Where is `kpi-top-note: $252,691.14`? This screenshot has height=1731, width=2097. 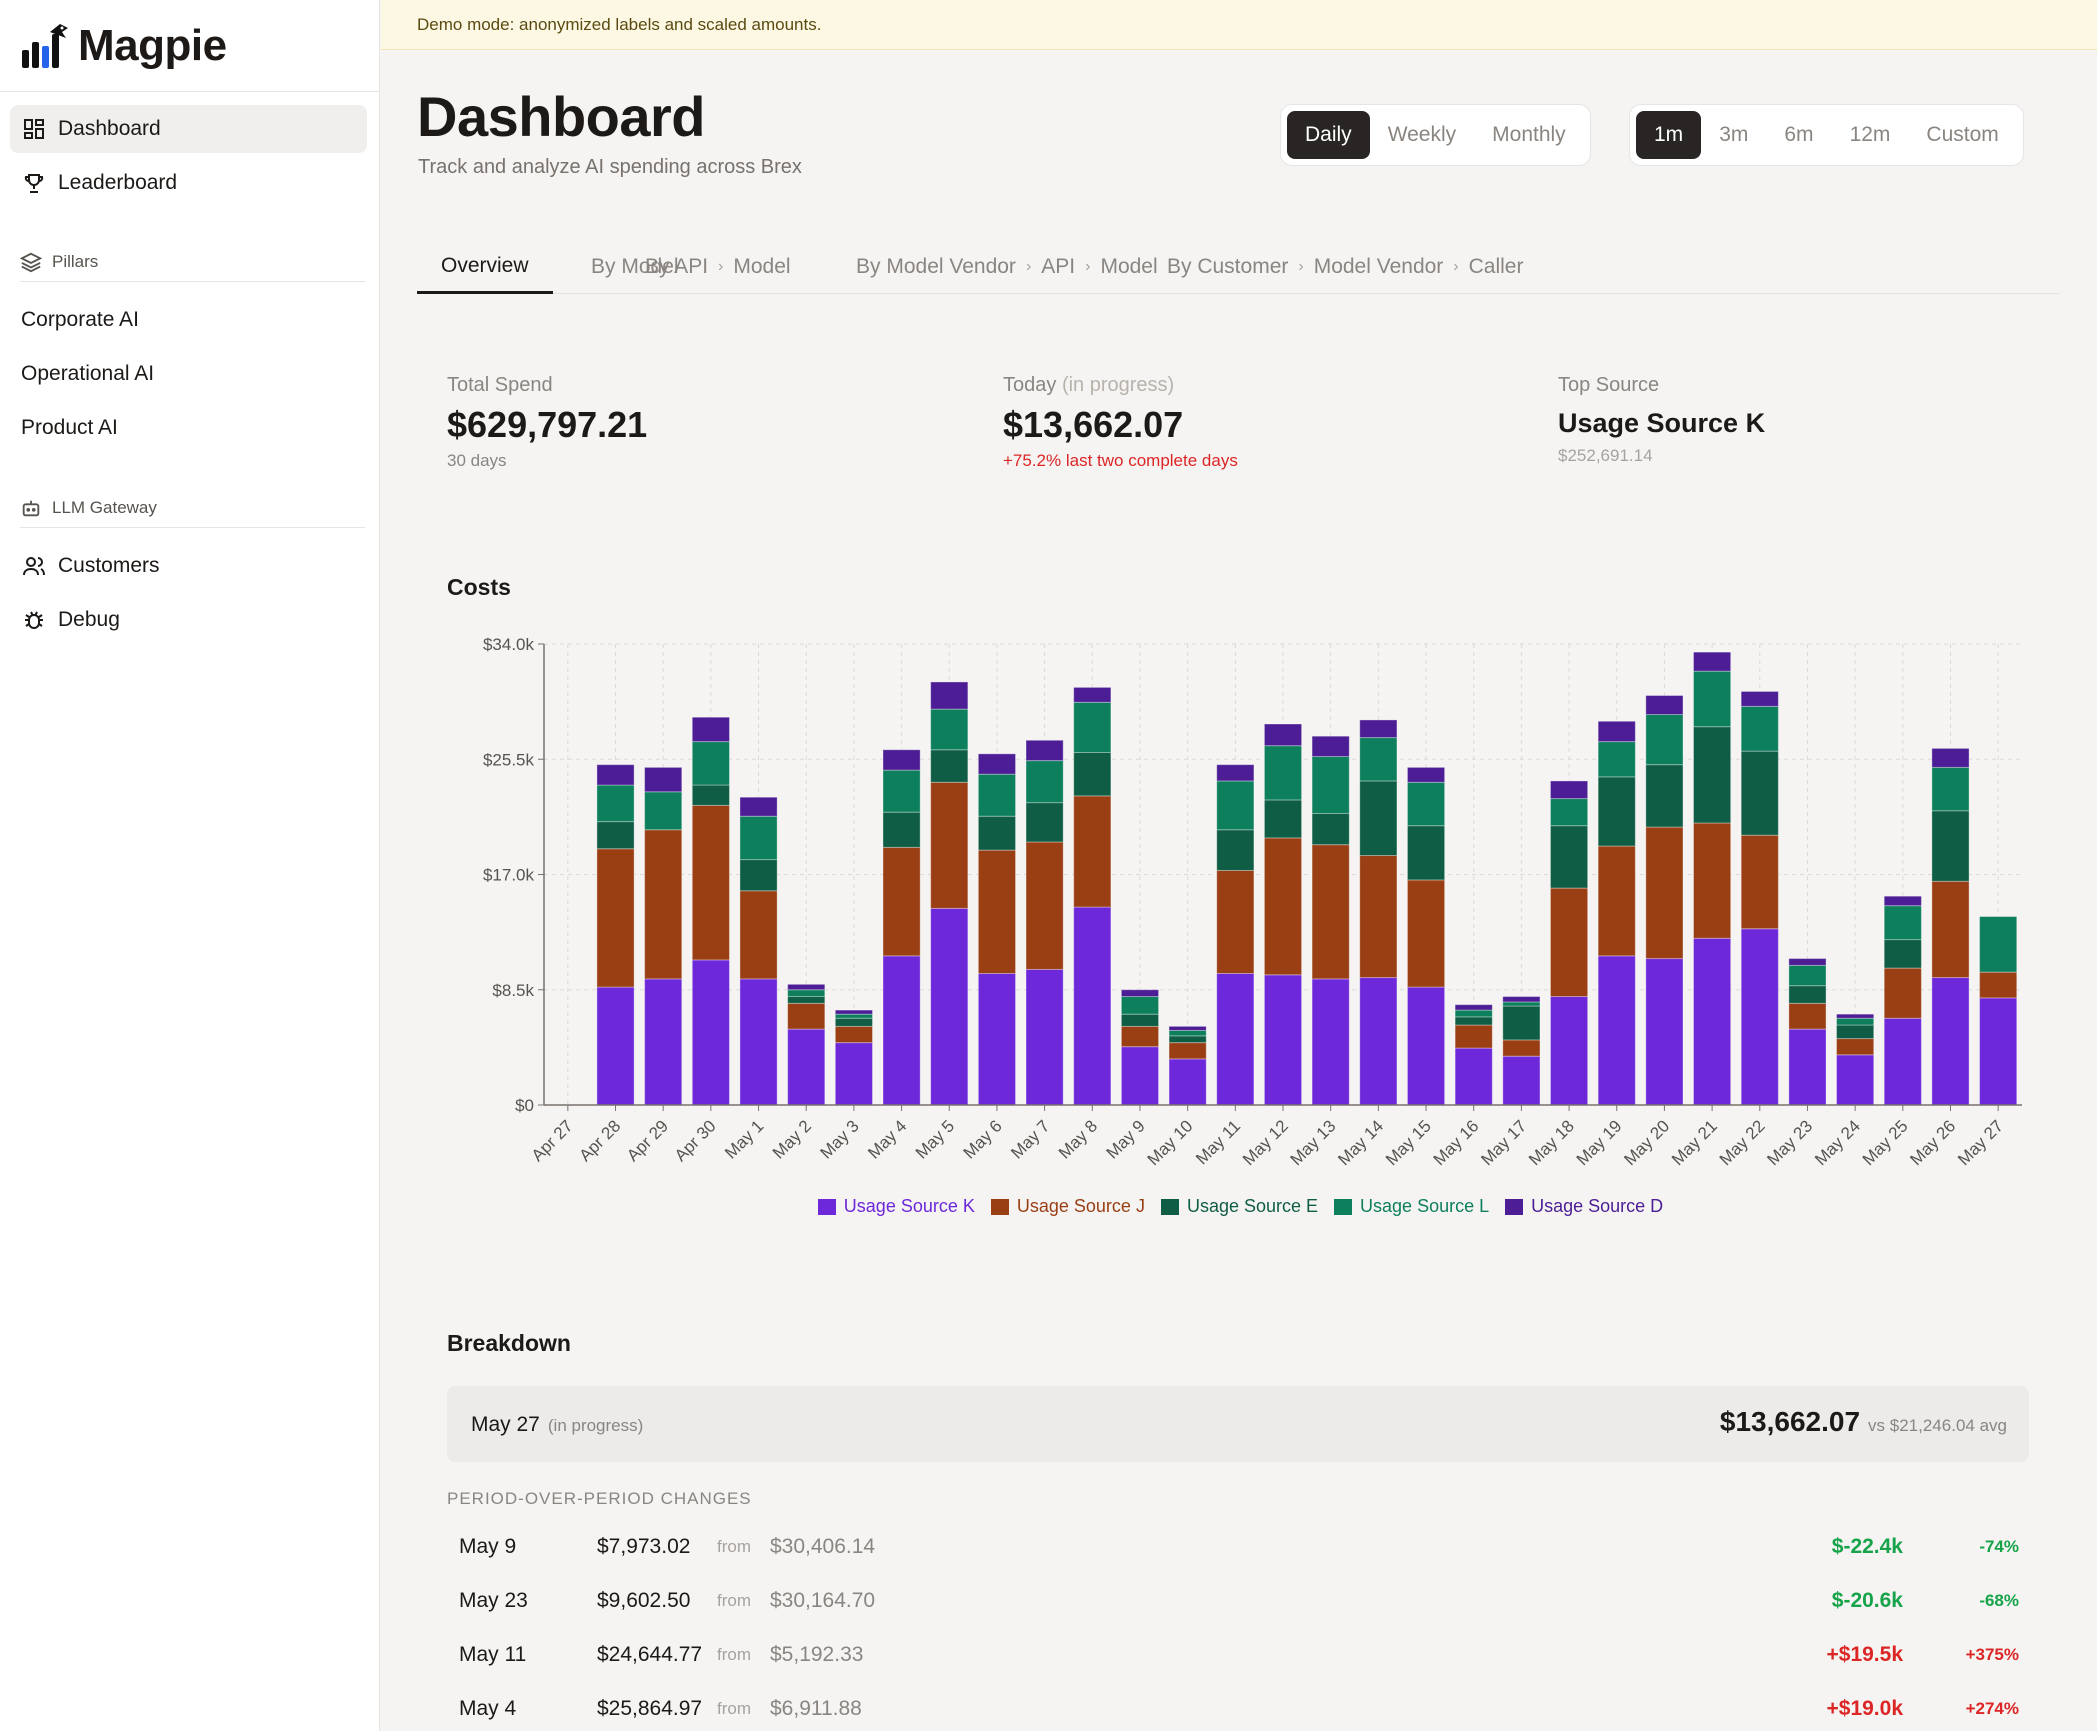
kpi-top-note: $252,691.14 is located at coordinates (1605, 455).